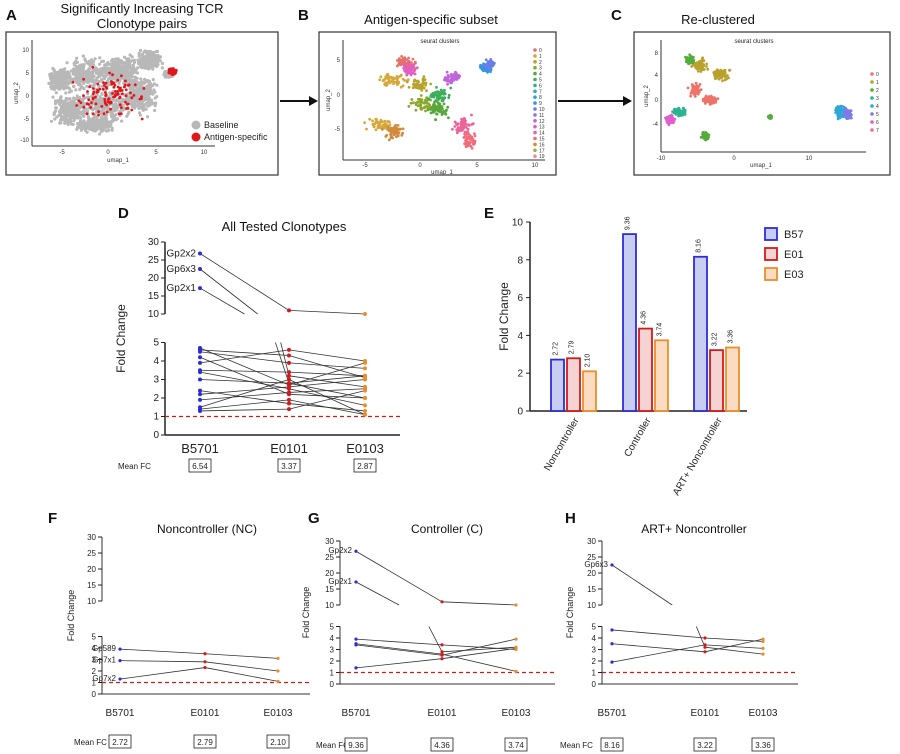 The image size is (900, 754). Describe the element at coordinates (205, 742) in the screenshot. I see `mean-fc-value: 2.79` at that location.